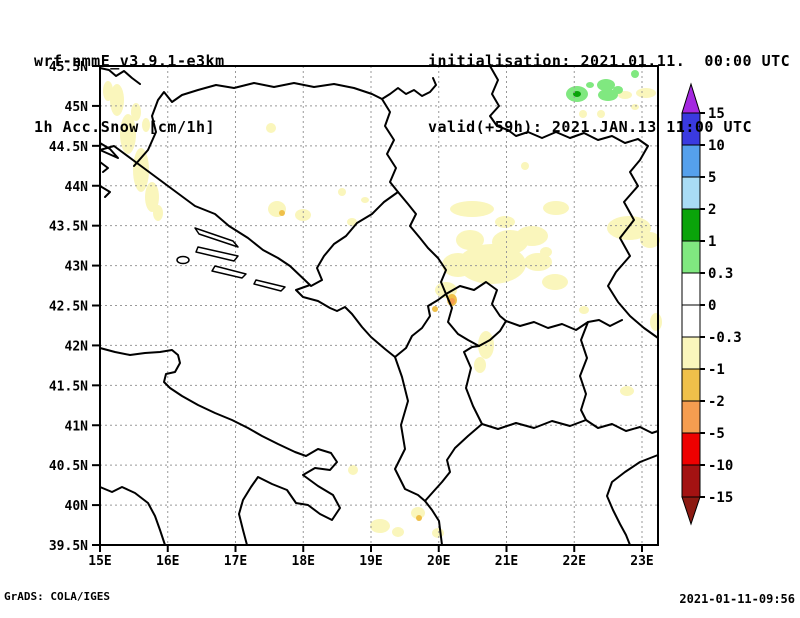 The image size is (800, 618). Describe the element at coordinates (129, 94) in the screenshot. I see `header-left: wrf-nmmE_v3.9.1-e3km 1h Acc.Snow [cm/1h]` at that location.